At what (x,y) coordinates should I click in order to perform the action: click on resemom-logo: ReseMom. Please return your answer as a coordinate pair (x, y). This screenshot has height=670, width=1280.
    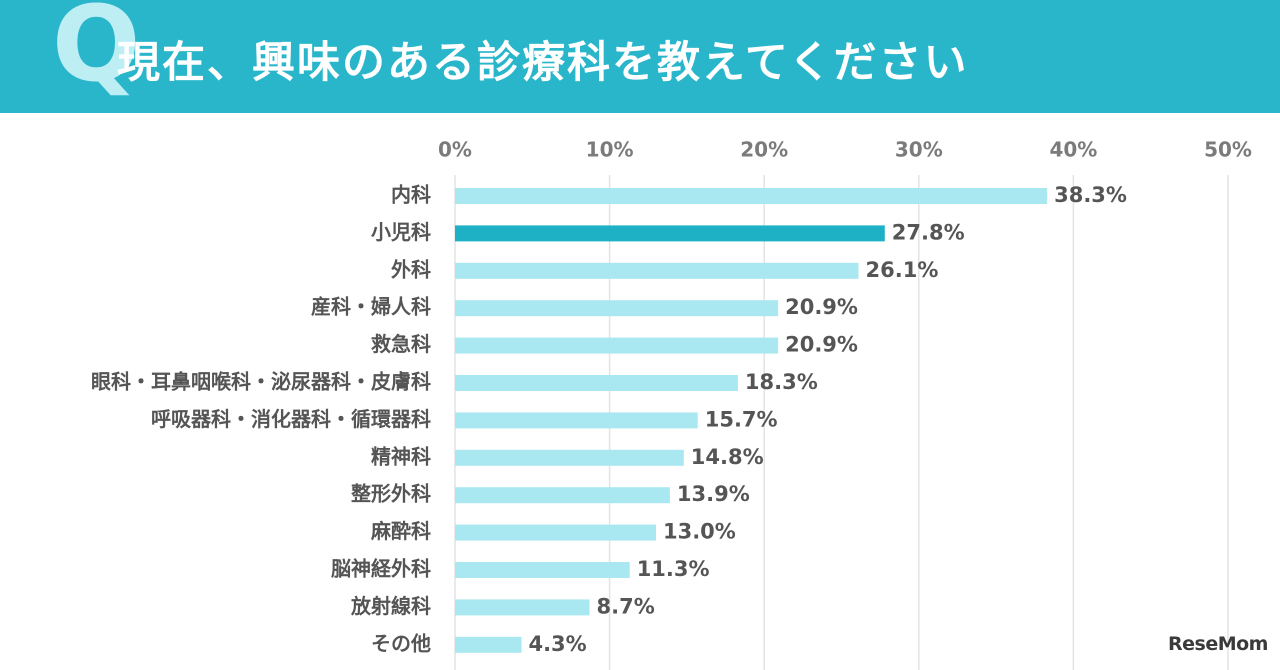
    Looking at the image, I should click on (1218, 644).